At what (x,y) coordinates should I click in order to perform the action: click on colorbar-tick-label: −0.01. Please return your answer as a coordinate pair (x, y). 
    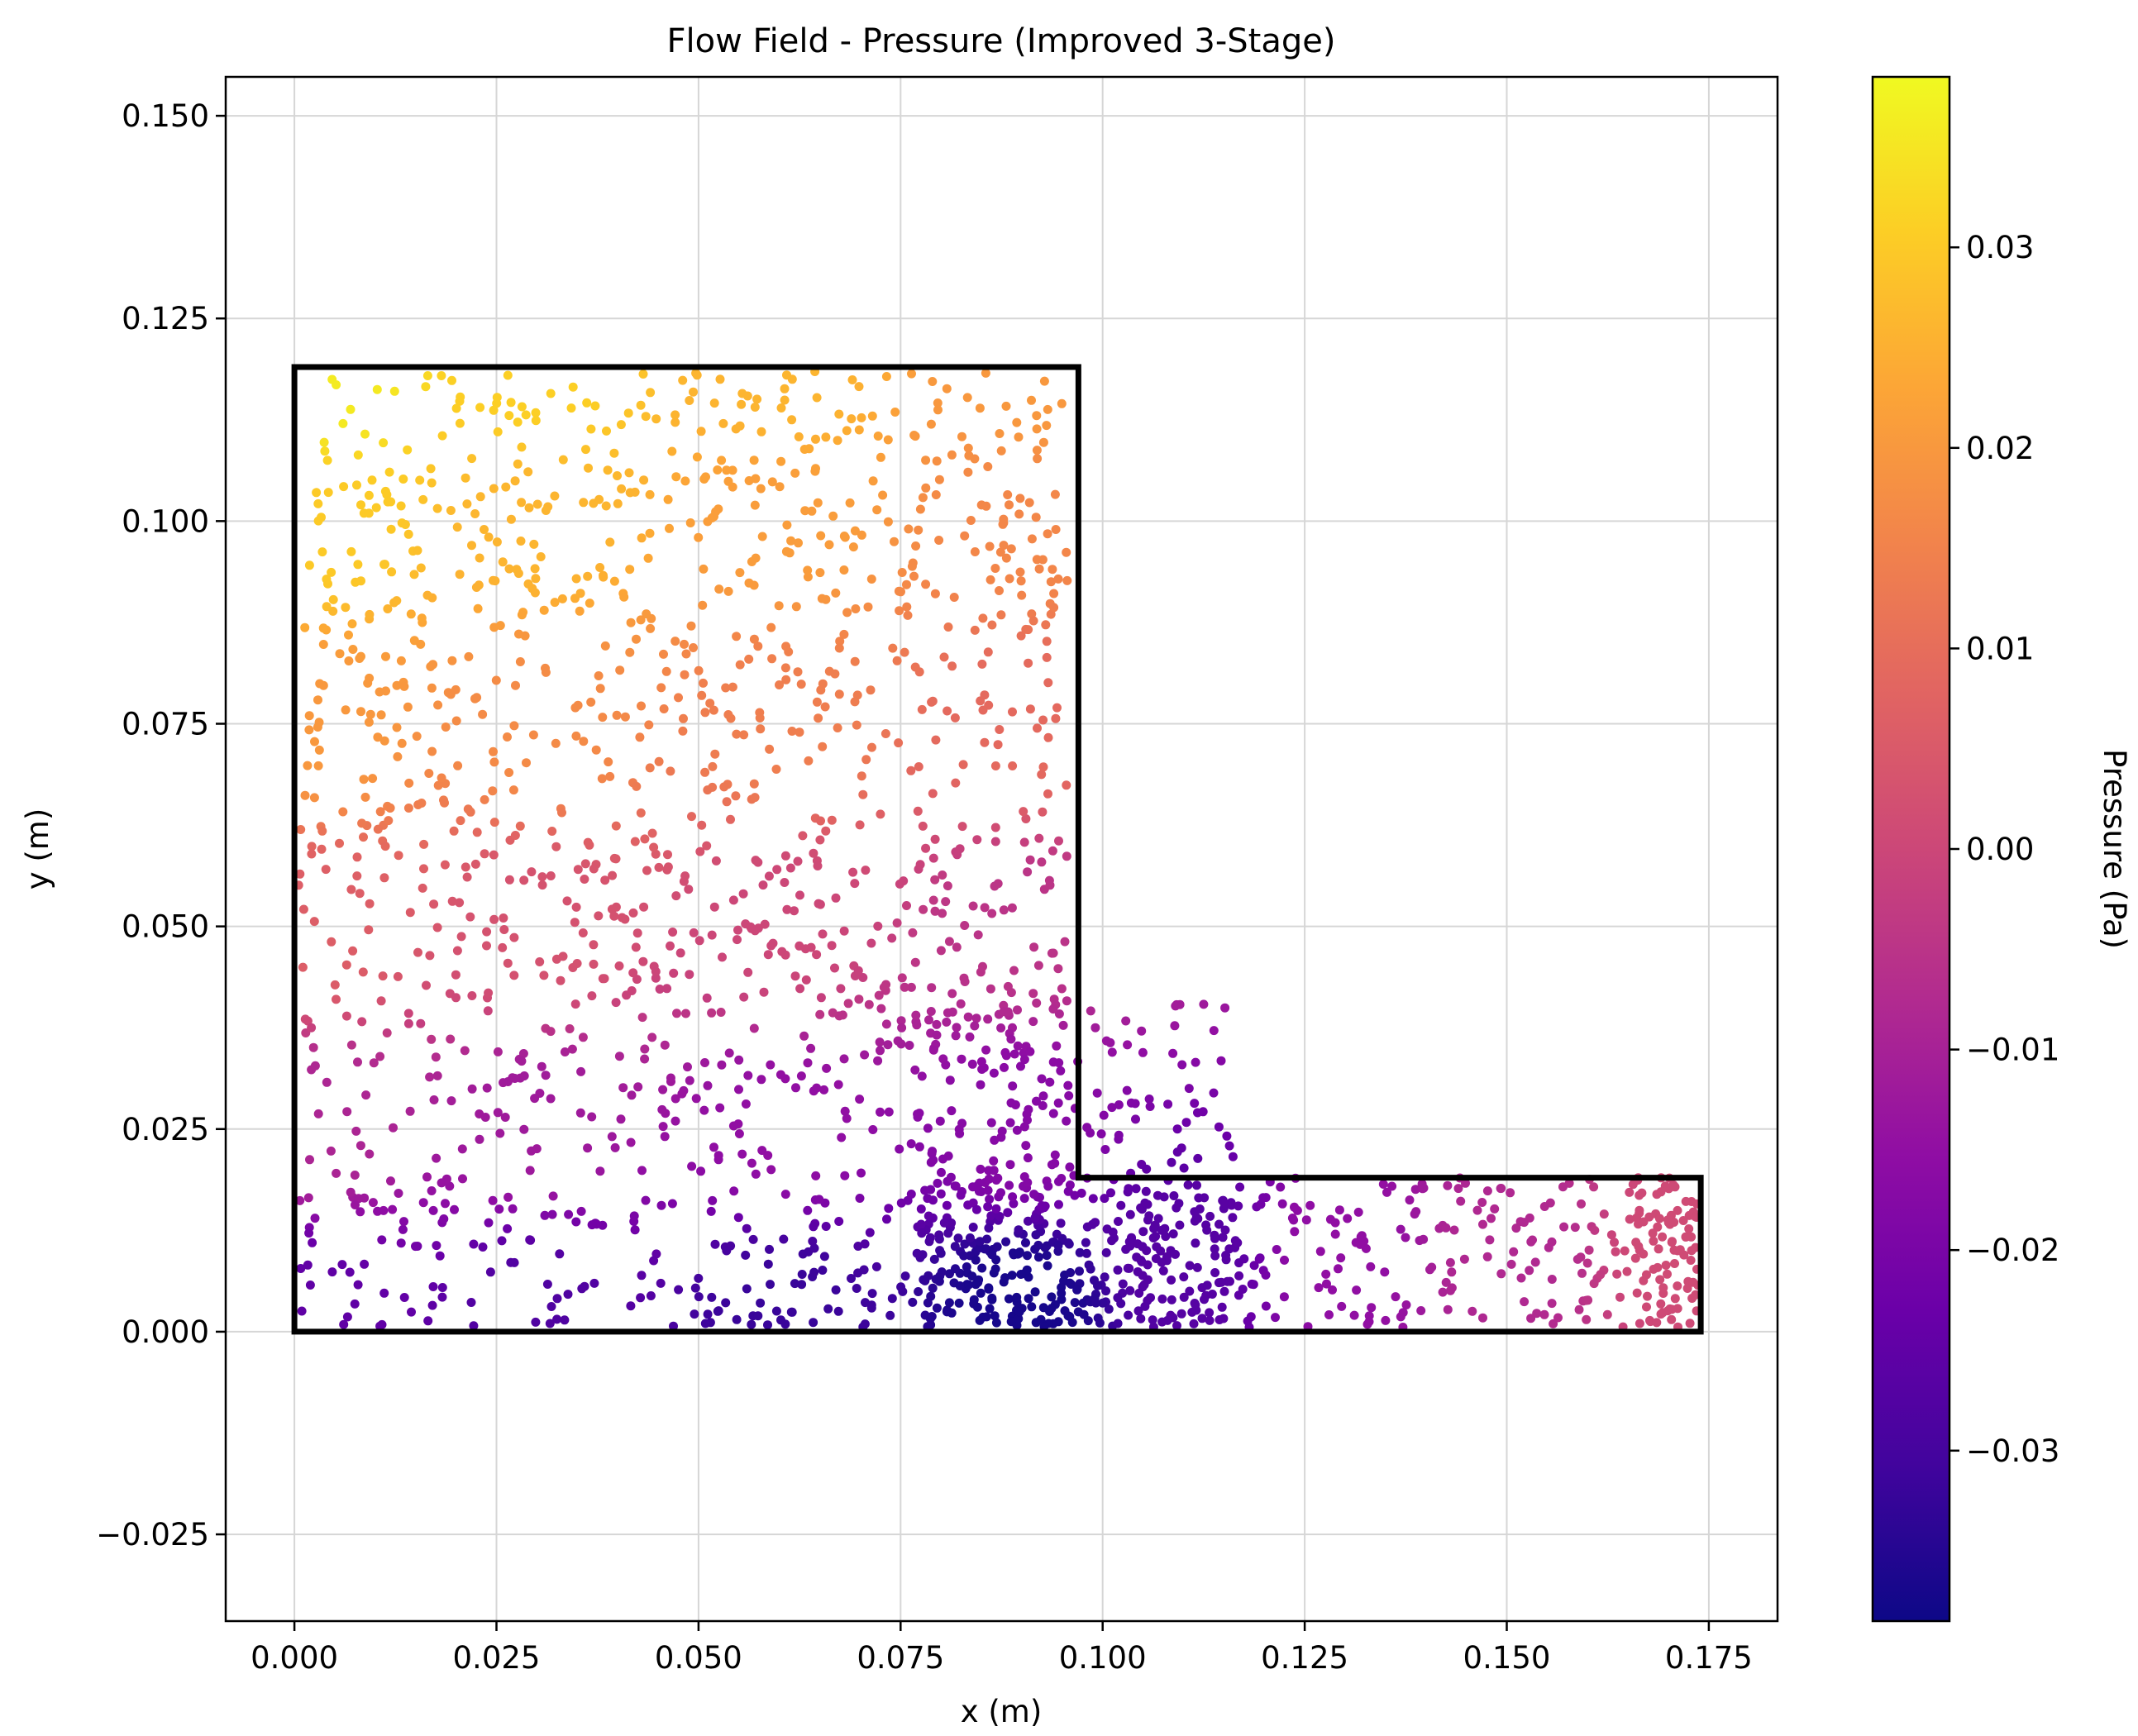
    Looking at the image, I should click on (2012, 1050).